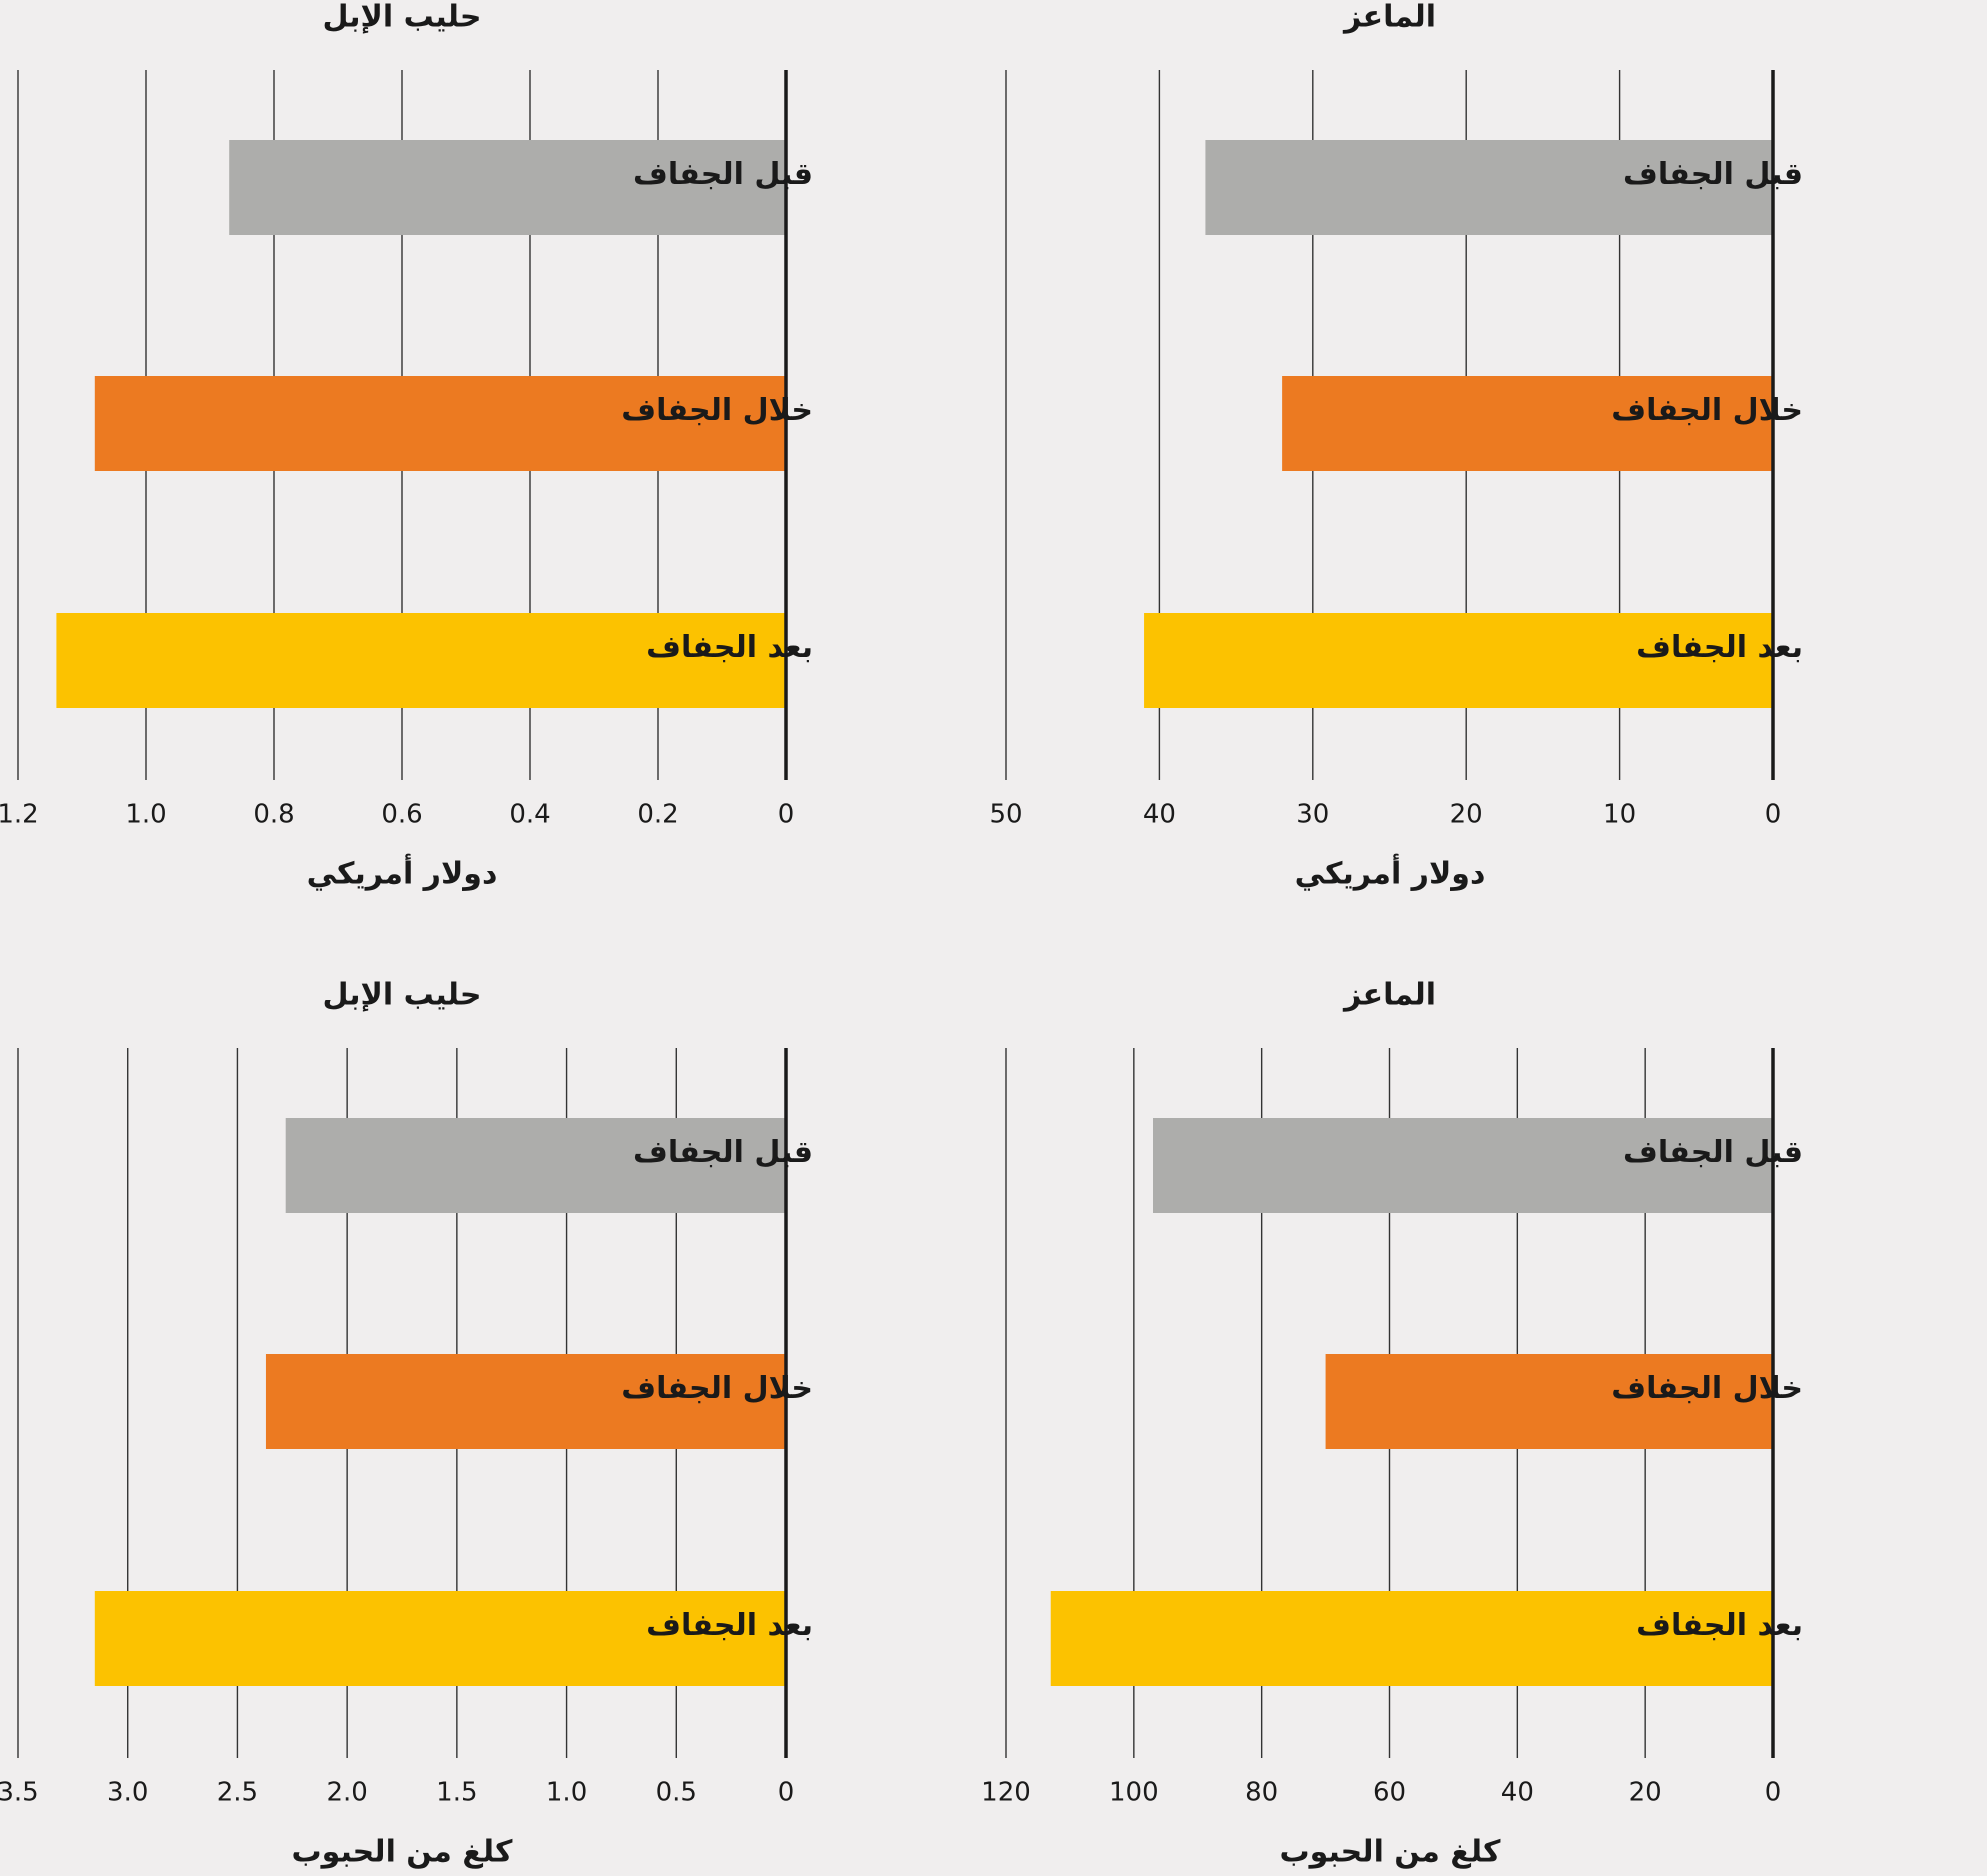 The image size is (1987, 1876). Describe the element at coordinates (1389, 1793) in the screenshot. I see `tick-label: 60` at that location.